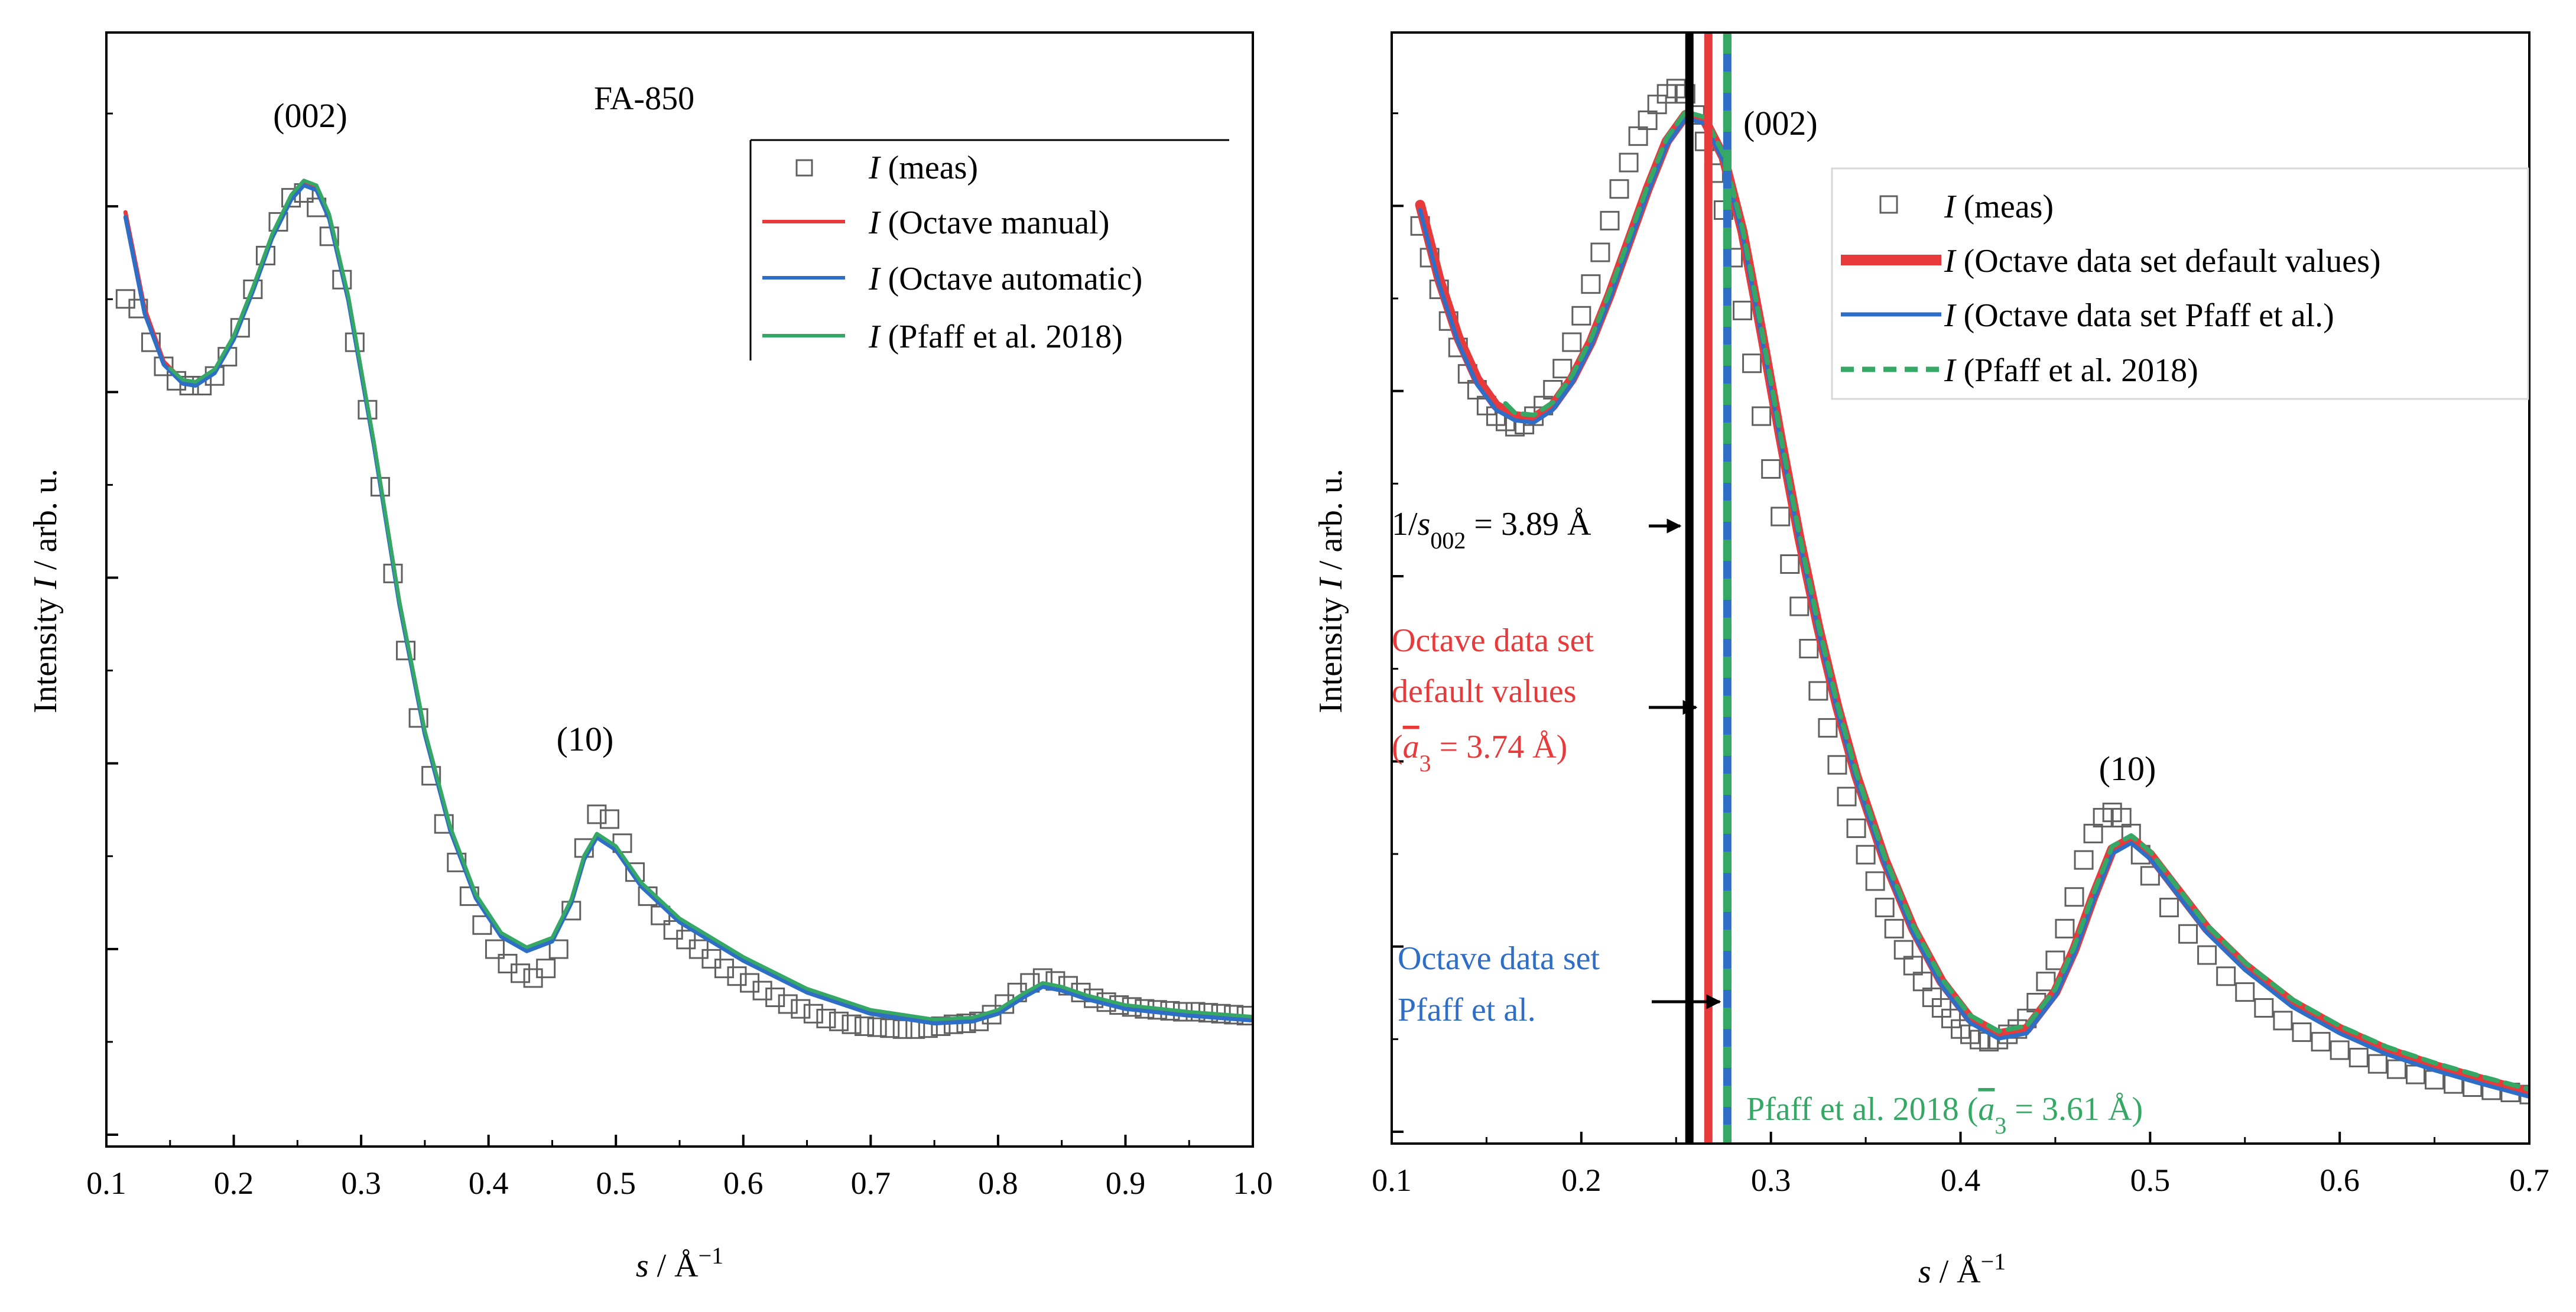 The height and width of the screenshot is (1312, 2576). What do you see at coordinates (2139, 315) in the screenshot?
I see `svg-text:I (Octave data set Pfaff et al: I (Octave data set Pfaff et al.)` at bounding box center [2139, 315].